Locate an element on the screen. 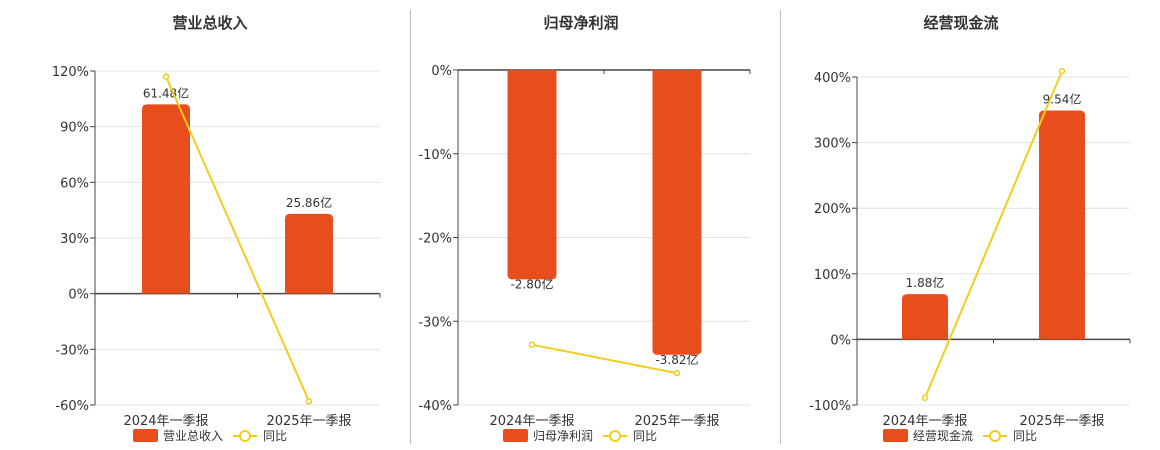 The image size is (1160, 450). bar-data-label: -3.82亿 is located at coordinates (676, 359).